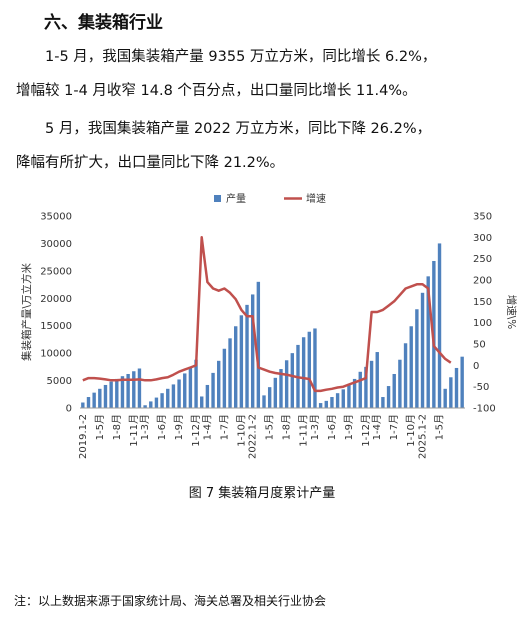 The height and width of the screenshot is (638, 524). I want to click on y-tick-label: 25000, so click(56, 271).